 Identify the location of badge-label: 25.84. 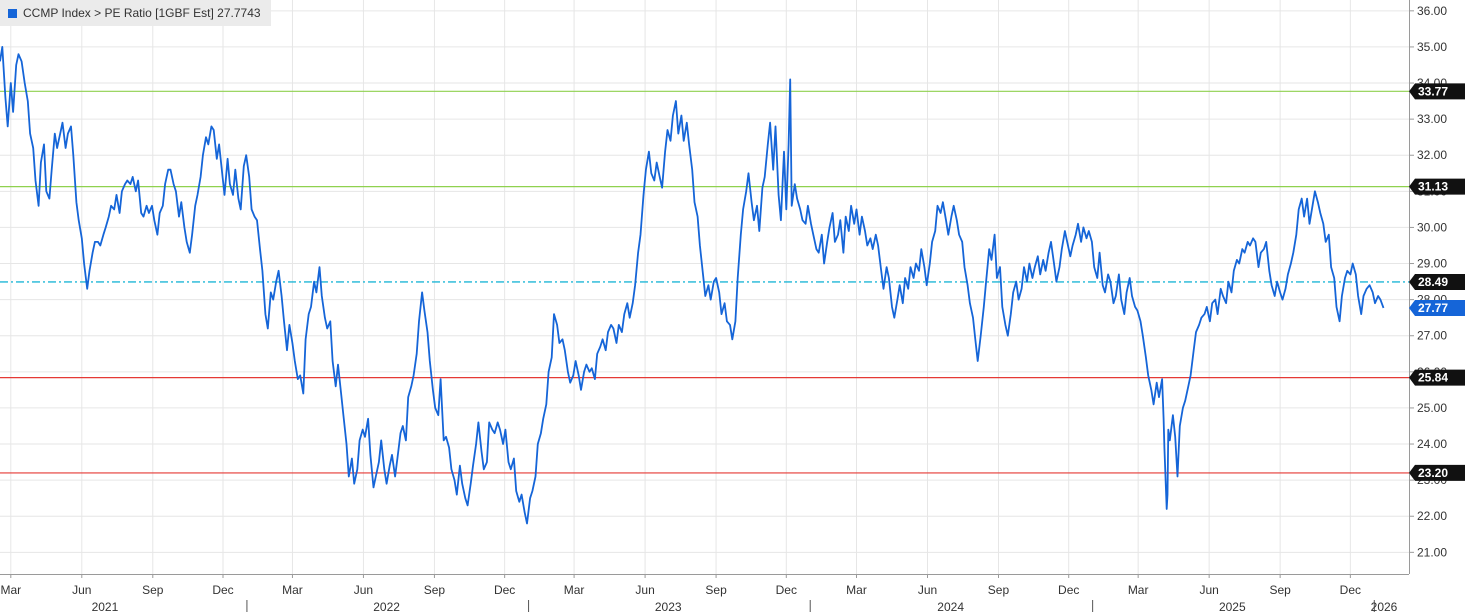
(1433, 378).